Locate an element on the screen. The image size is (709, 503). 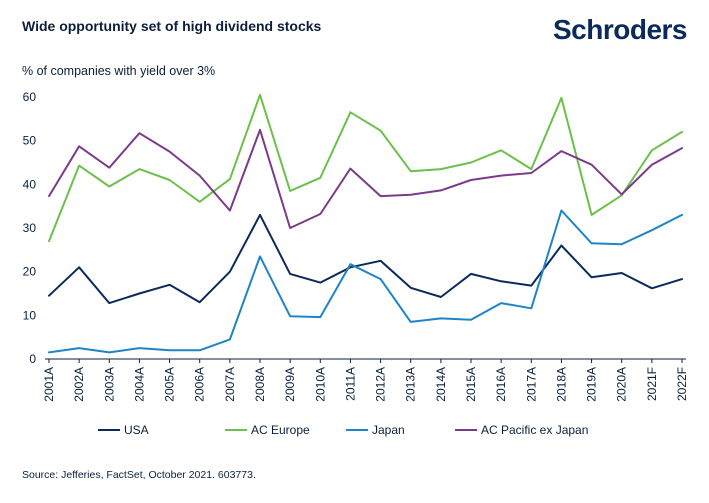
legend-label: AC Europe is located at coordinates (280, 430).